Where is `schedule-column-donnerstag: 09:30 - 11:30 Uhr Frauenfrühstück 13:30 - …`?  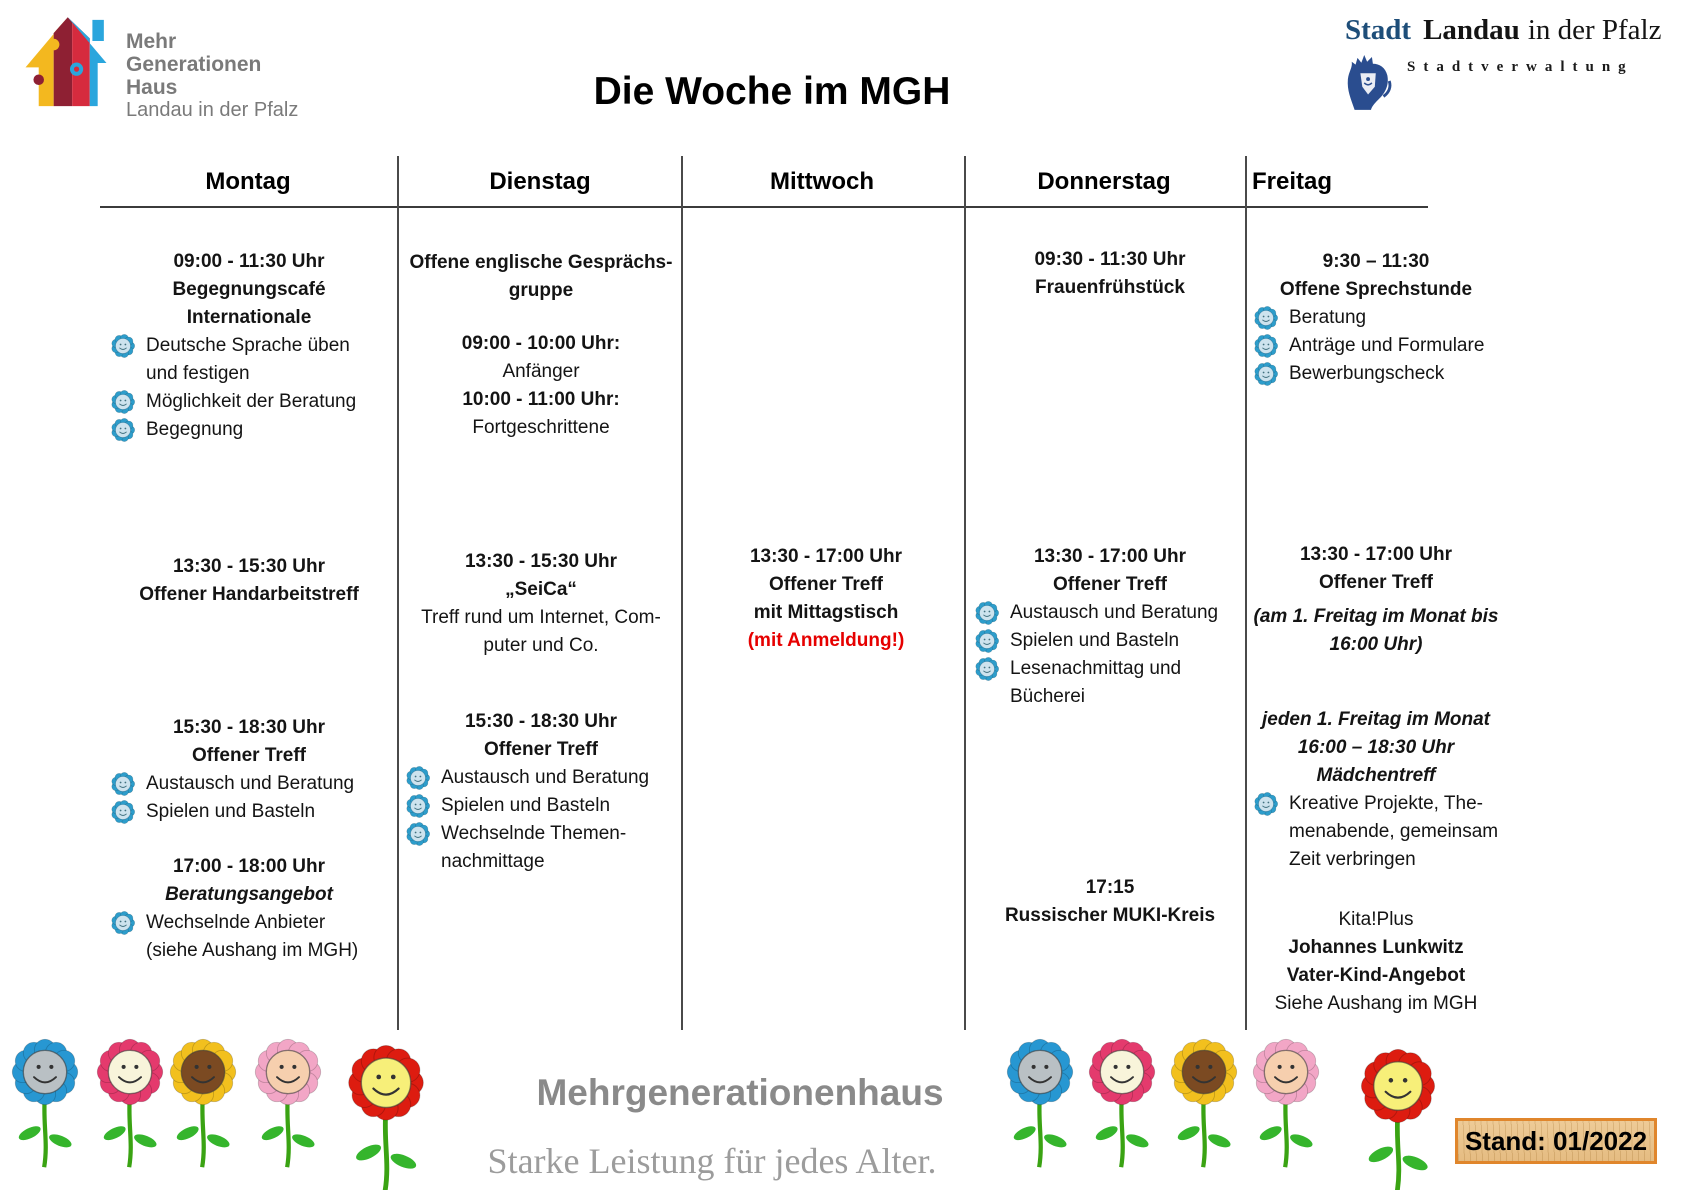 schedule-column-donnerstag: 09:30 - 11:30 Uhr Frauenfrühstück 13:30 - … is located at coordinates (1110, 587).